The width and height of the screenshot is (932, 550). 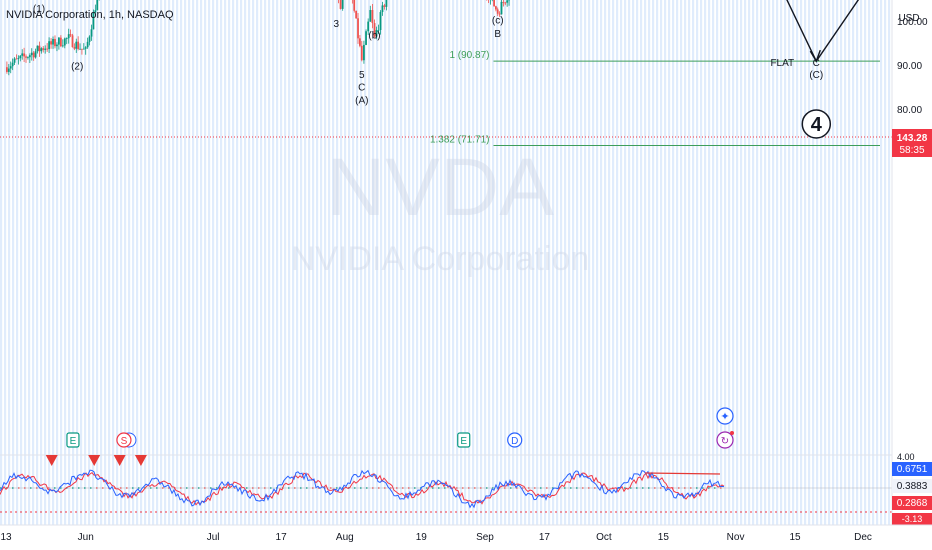 I want to click on bar-countdown: 58:35, so click(x=911, y=150).